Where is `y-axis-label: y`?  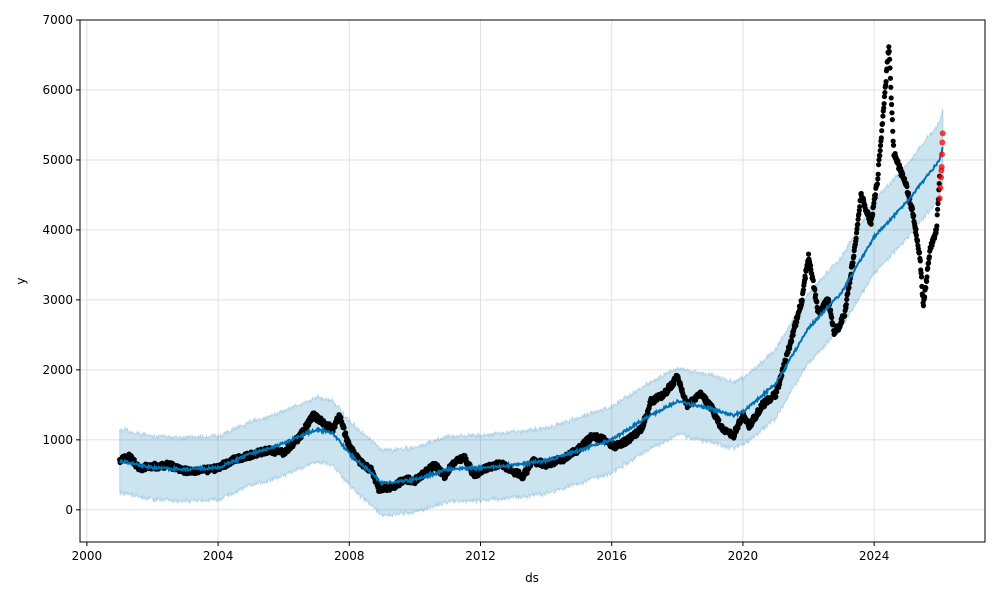 y-axis-label: y is located at coordinates (21, 280).